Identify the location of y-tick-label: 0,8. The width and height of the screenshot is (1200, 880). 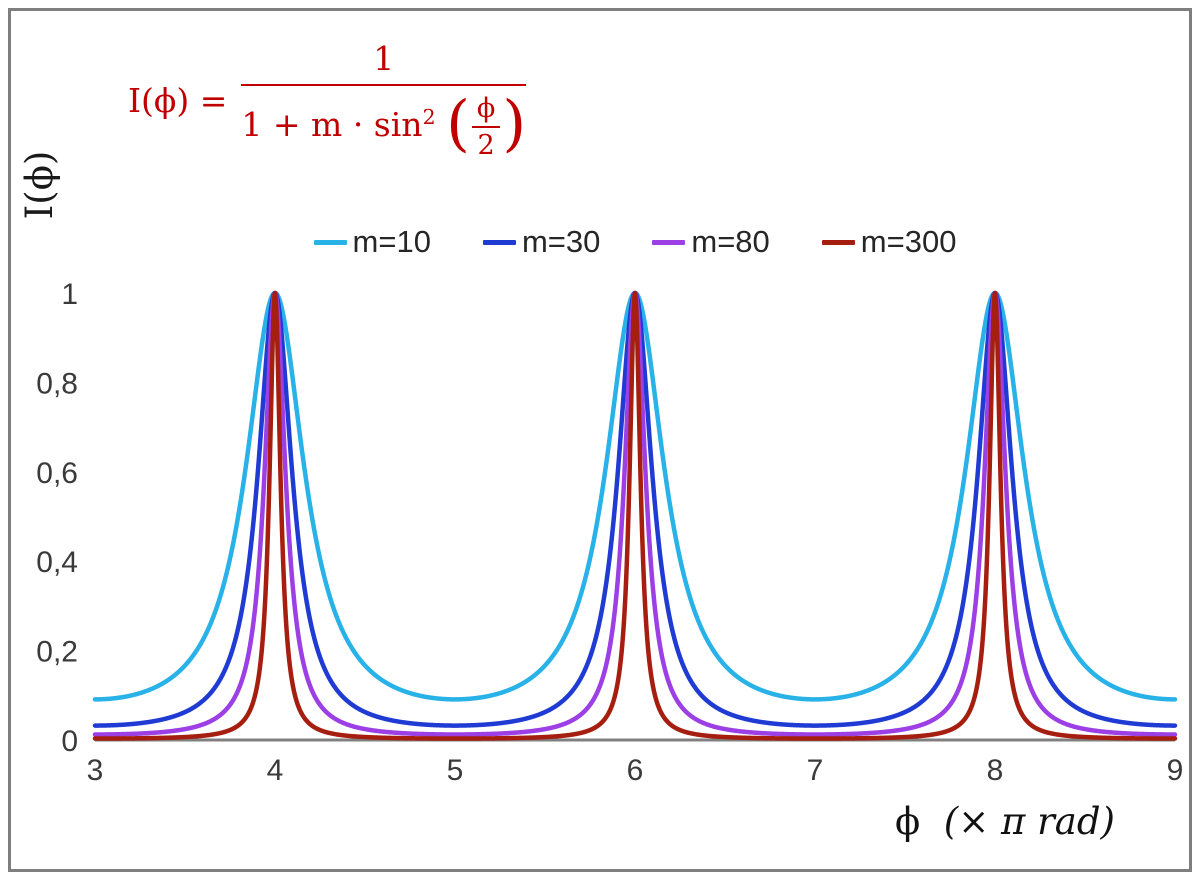
(57, 383).